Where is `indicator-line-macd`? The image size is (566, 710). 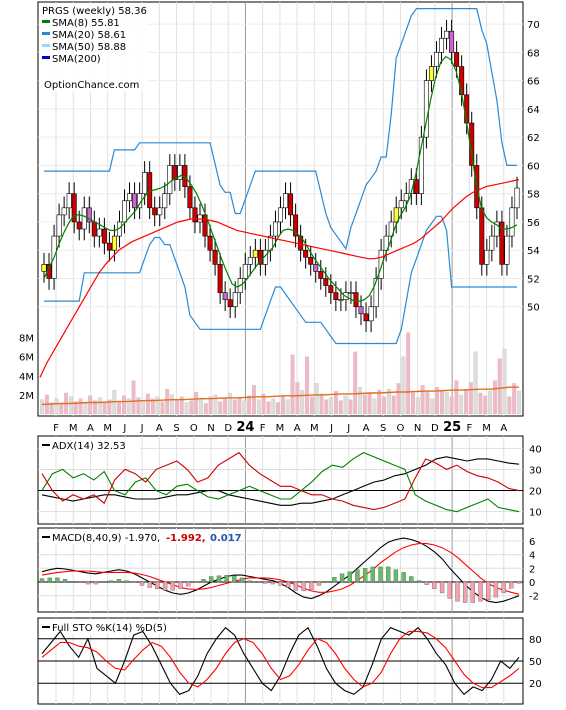
indicator-line-macd is located at coordinates (280, 570).